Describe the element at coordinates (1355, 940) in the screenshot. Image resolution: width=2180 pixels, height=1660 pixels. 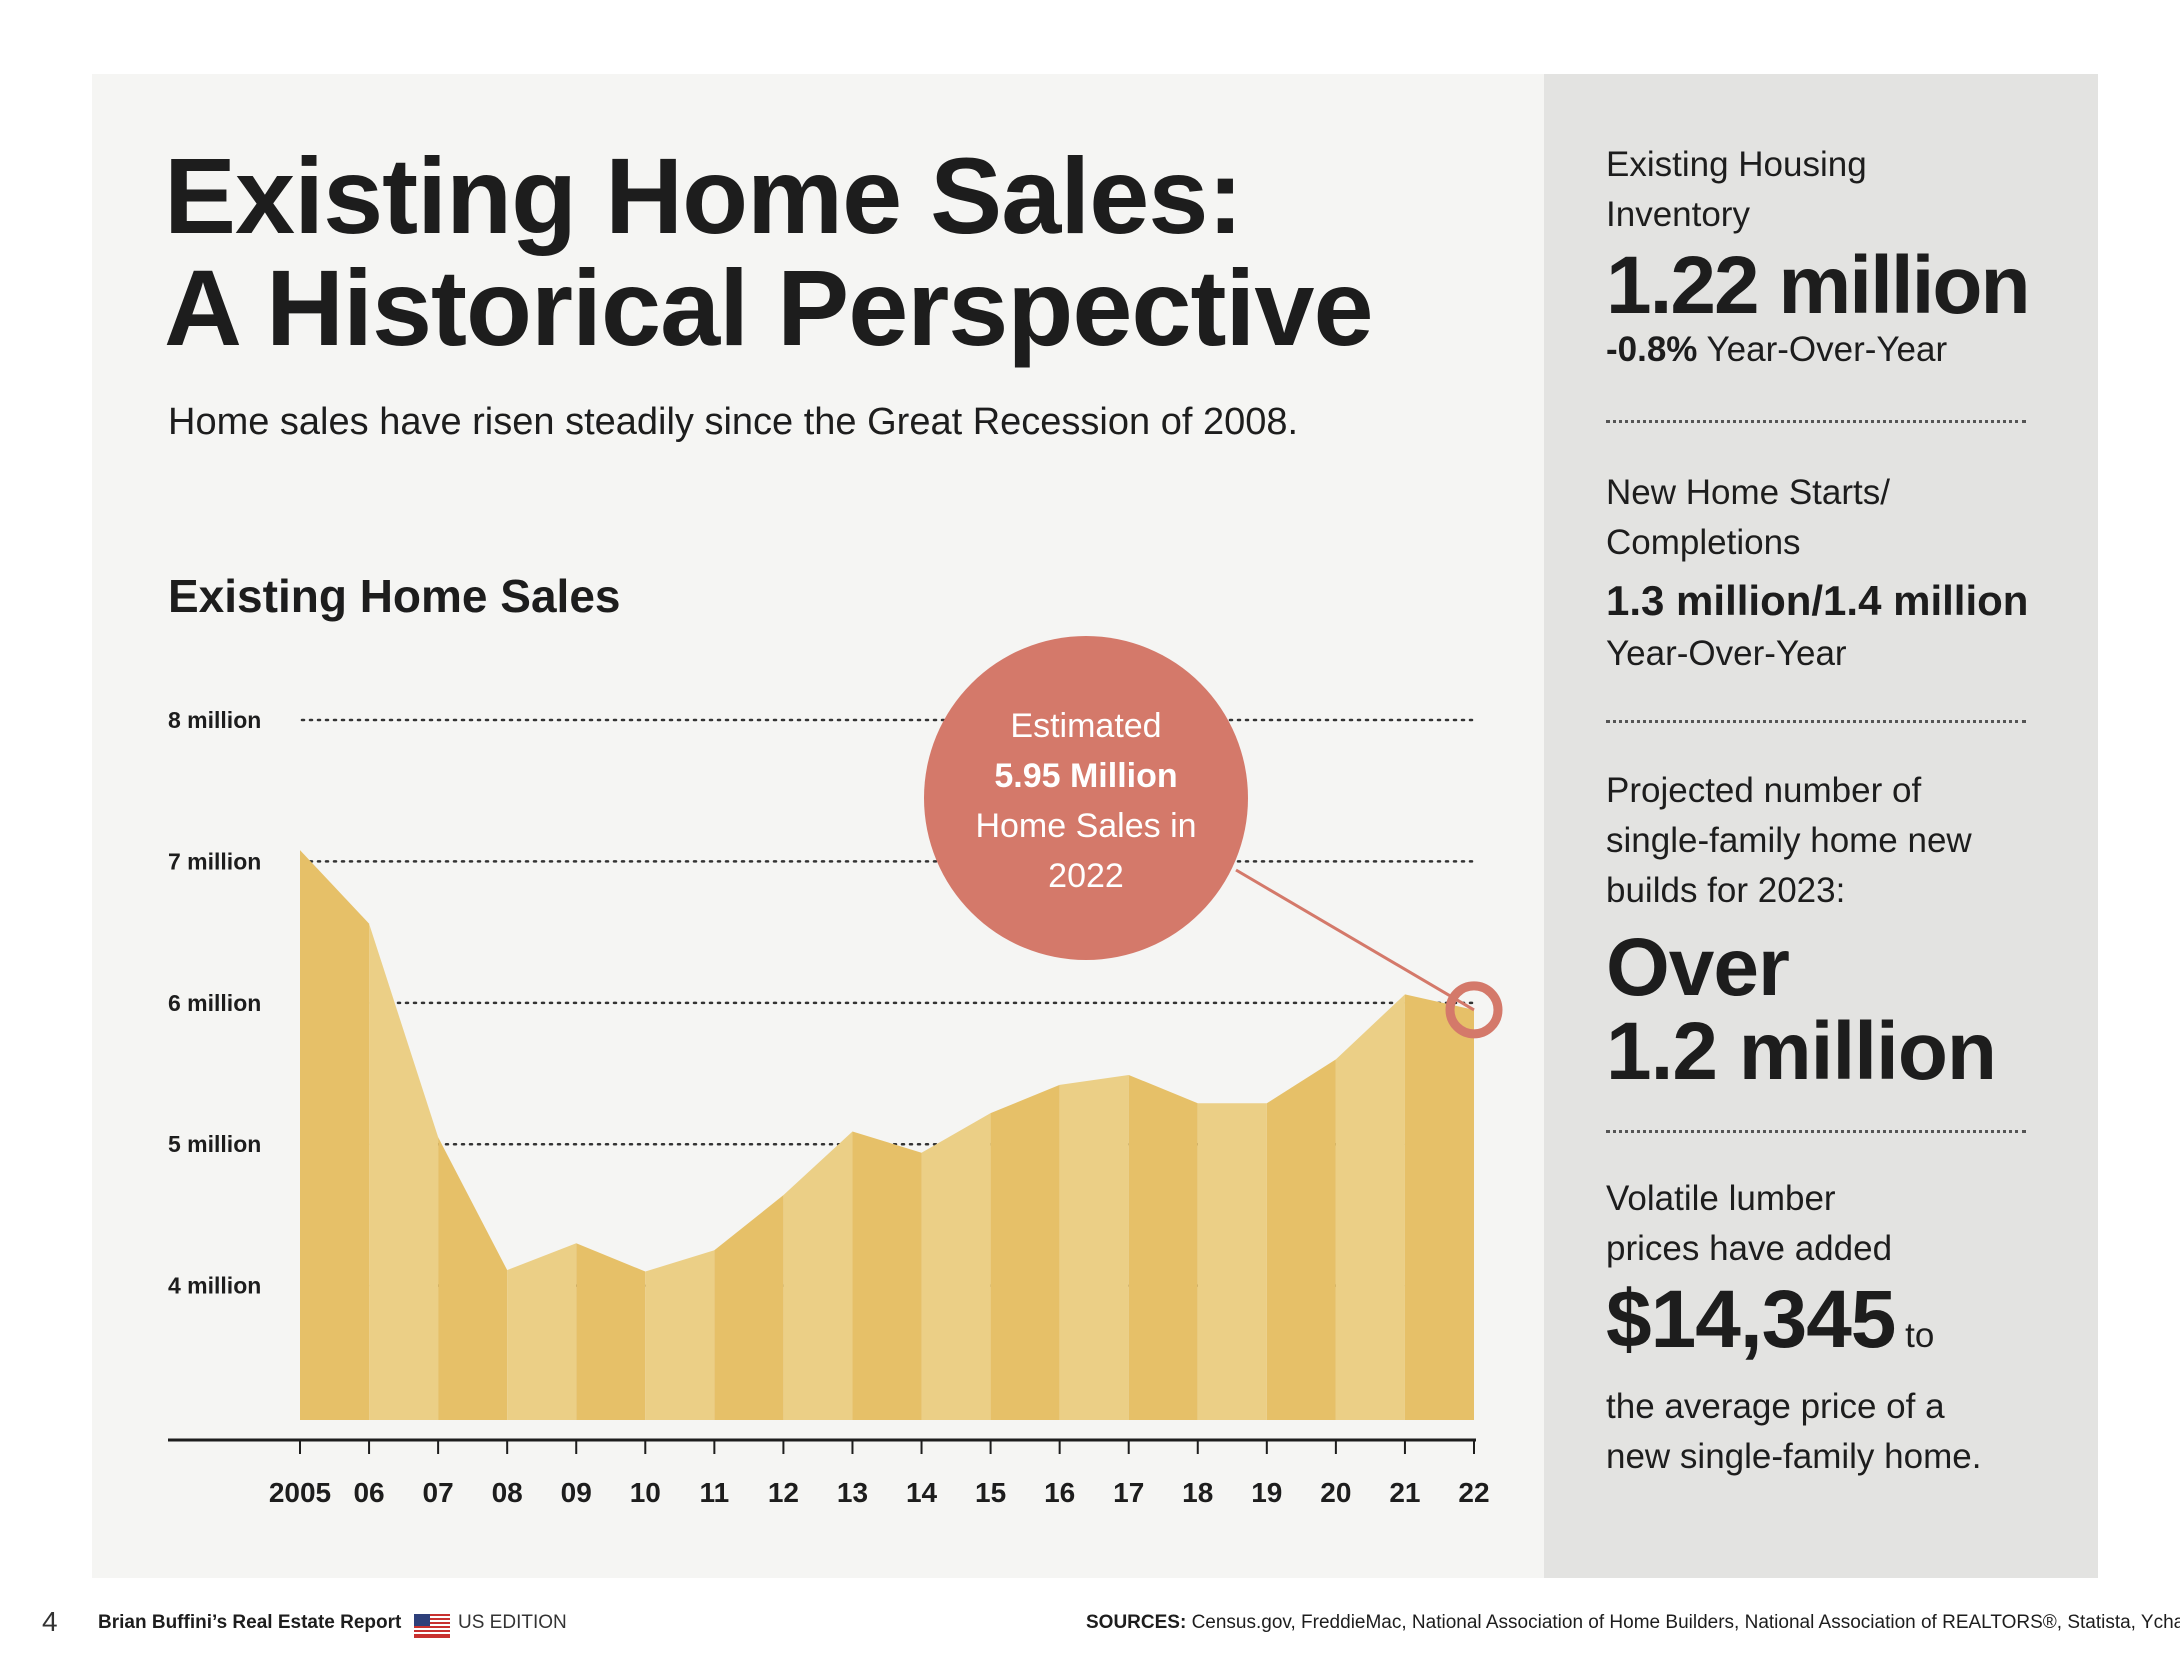
I see `callout-leader-line` at that location.